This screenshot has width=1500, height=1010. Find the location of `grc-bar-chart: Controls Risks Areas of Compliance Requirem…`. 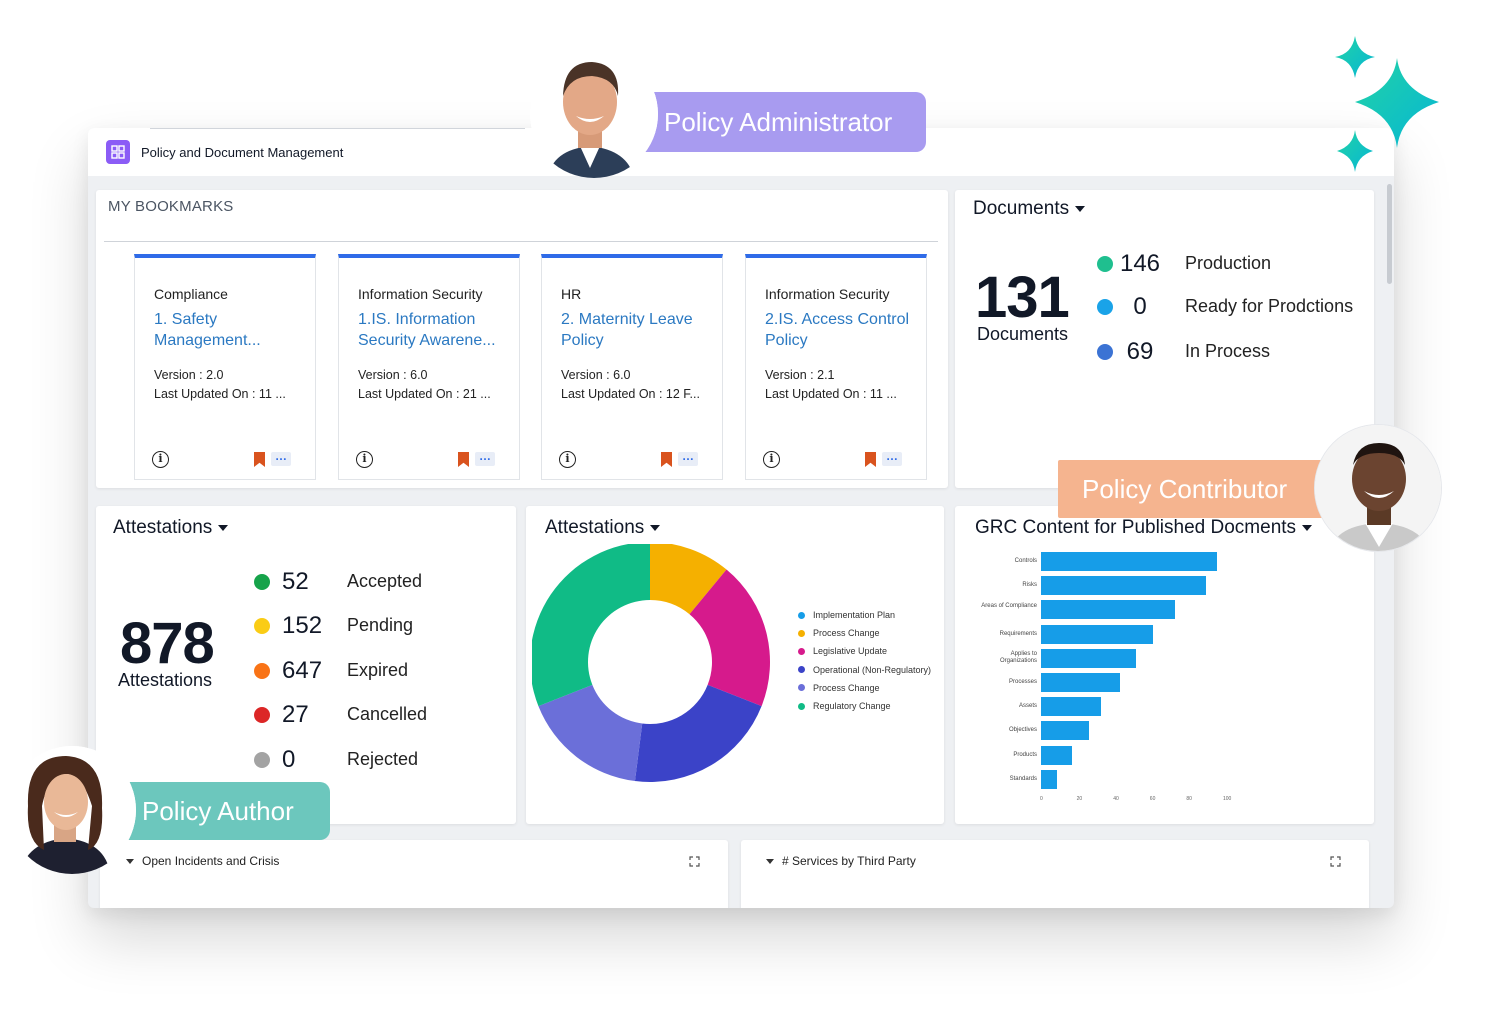

grc-bar-chart: Controls Risks Areas of Compliance Requirem… is located at coordinates (1164, 665).